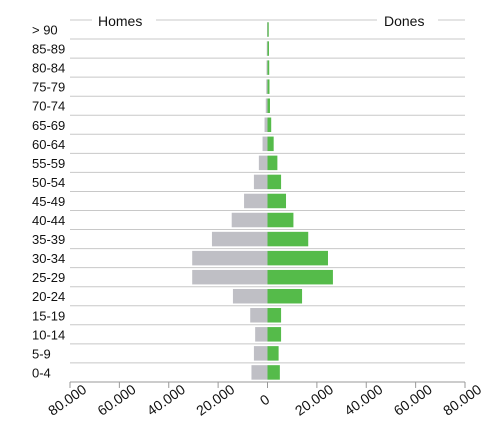  I want to click on category-label: 65-69, so click(48, 125).